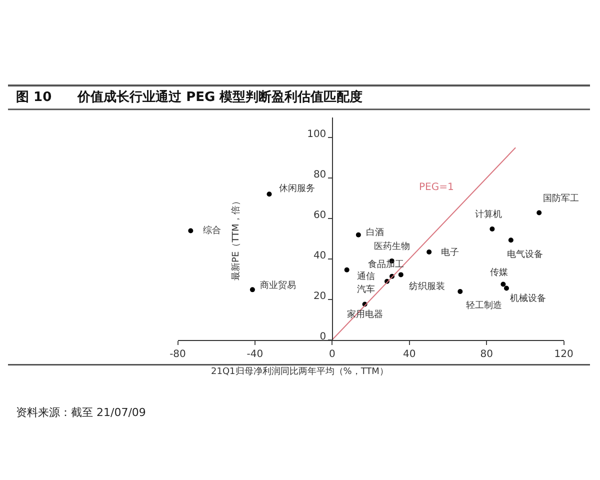 The image size is (600, 480). Describe the element at coordinates (323, 336) in the screenshot. I see `y-tick-label: 0` at that location.